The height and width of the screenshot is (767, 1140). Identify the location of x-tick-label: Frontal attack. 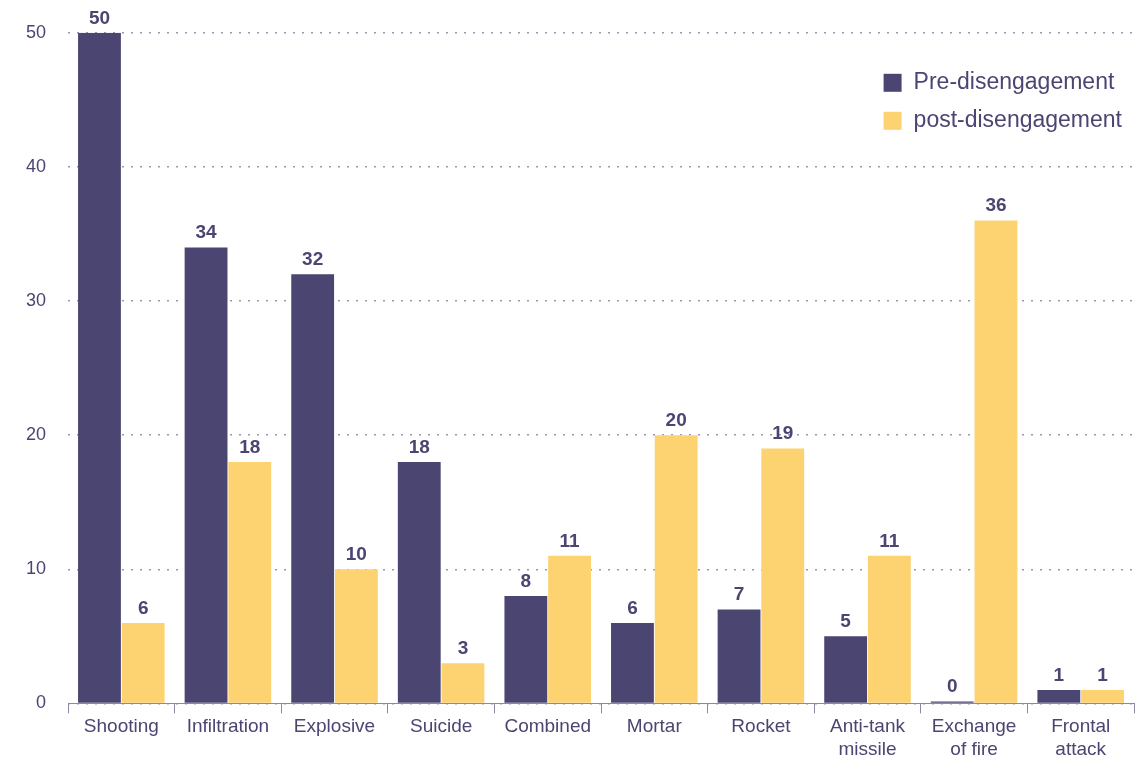
(1081, 737).